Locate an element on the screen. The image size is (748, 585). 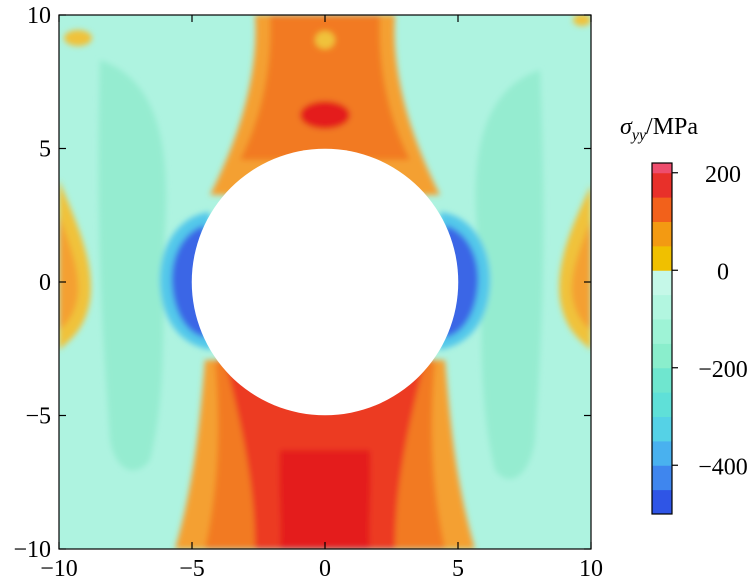
colorbar-tick-label: −400 is located at coordinates (723, 467).